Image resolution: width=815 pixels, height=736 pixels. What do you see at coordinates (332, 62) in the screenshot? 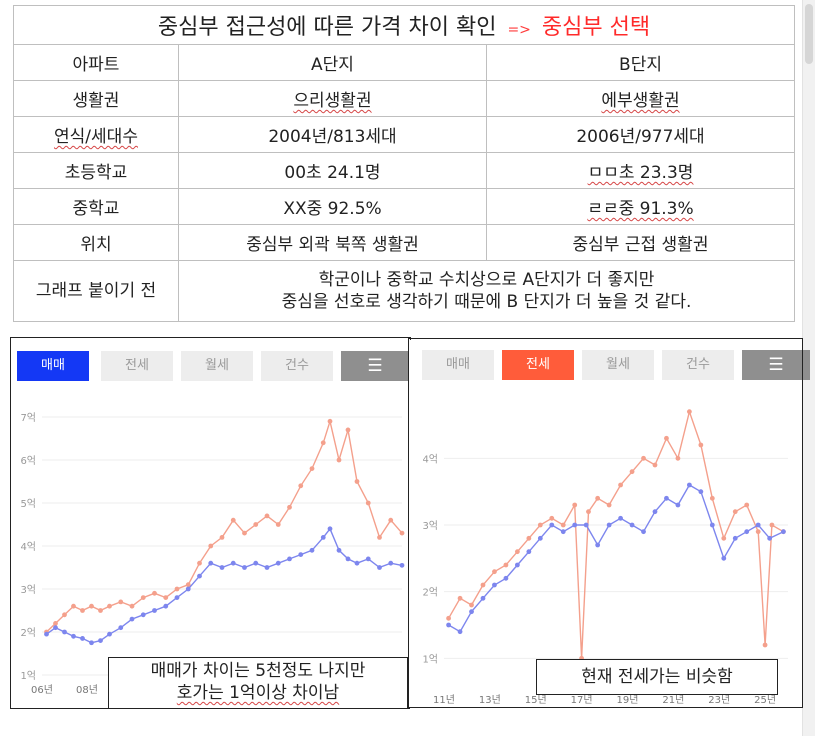
I see `header-cell: A단지` at bounding box center [332, 62].